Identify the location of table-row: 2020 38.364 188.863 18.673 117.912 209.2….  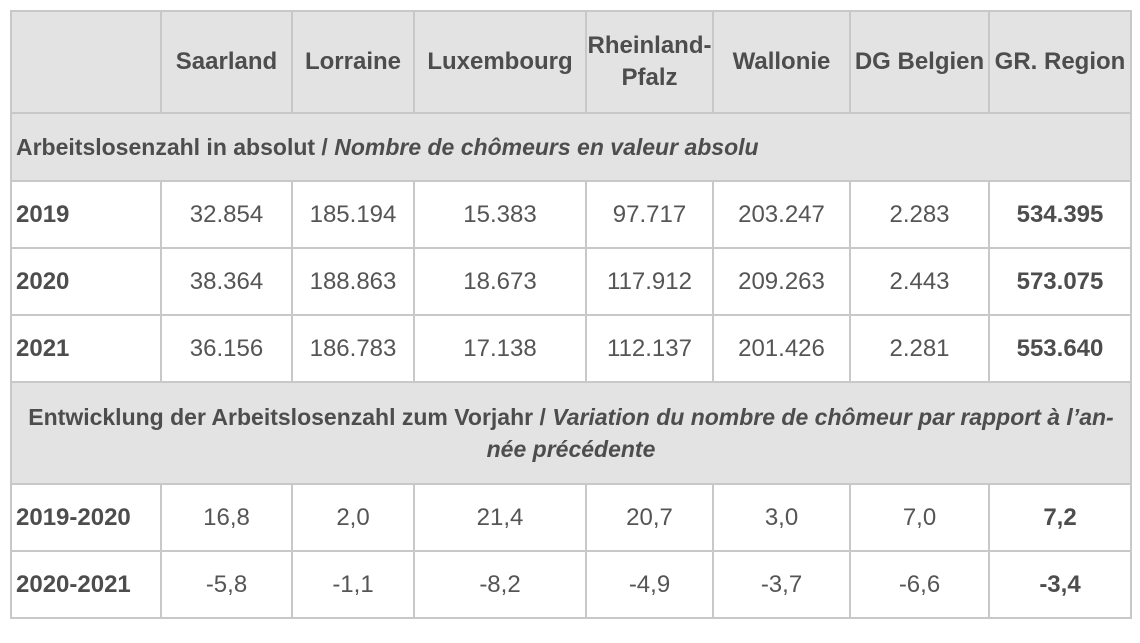
(571, 281).